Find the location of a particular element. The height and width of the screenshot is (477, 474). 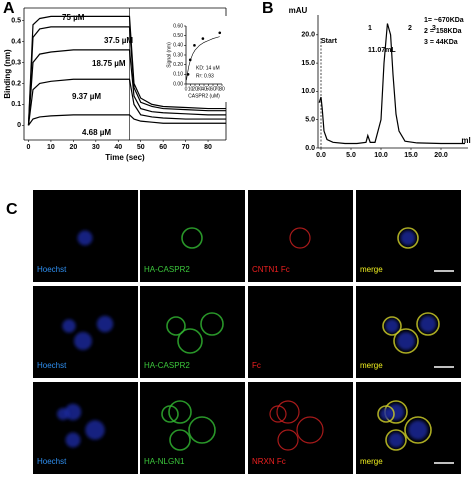

y-tick-label: 0.00 is located at coordinates (178, 84).